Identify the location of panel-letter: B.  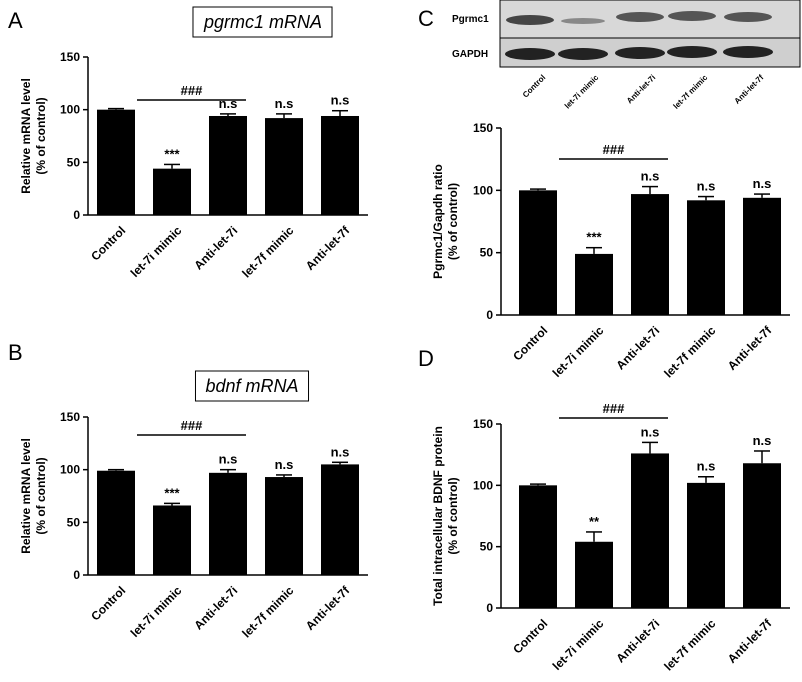
(15, 352).